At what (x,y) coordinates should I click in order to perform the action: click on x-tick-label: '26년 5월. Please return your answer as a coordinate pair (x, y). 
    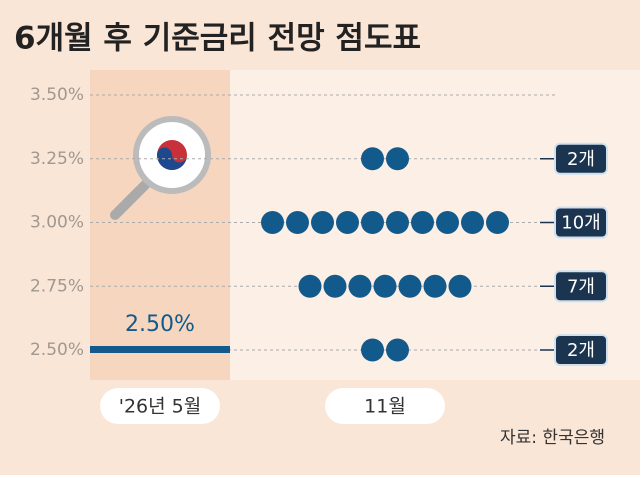
    Looking at the image, I should click on (160, 407).